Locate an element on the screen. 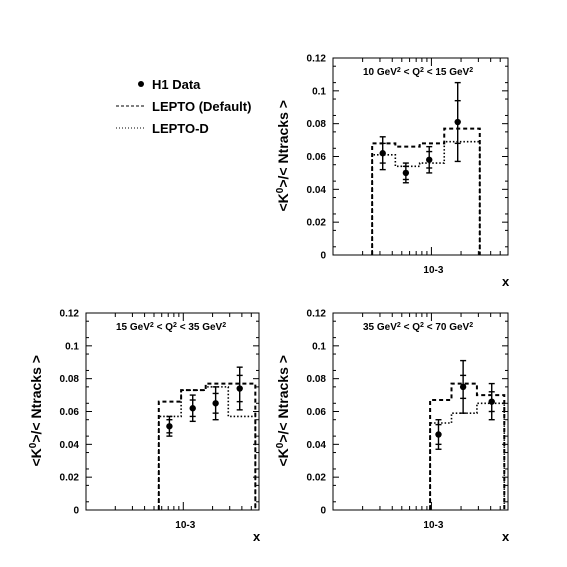 This screenshot has width=567, height=567. legend-label-h1-data: H1 Data is located at coordinates (176, 84).